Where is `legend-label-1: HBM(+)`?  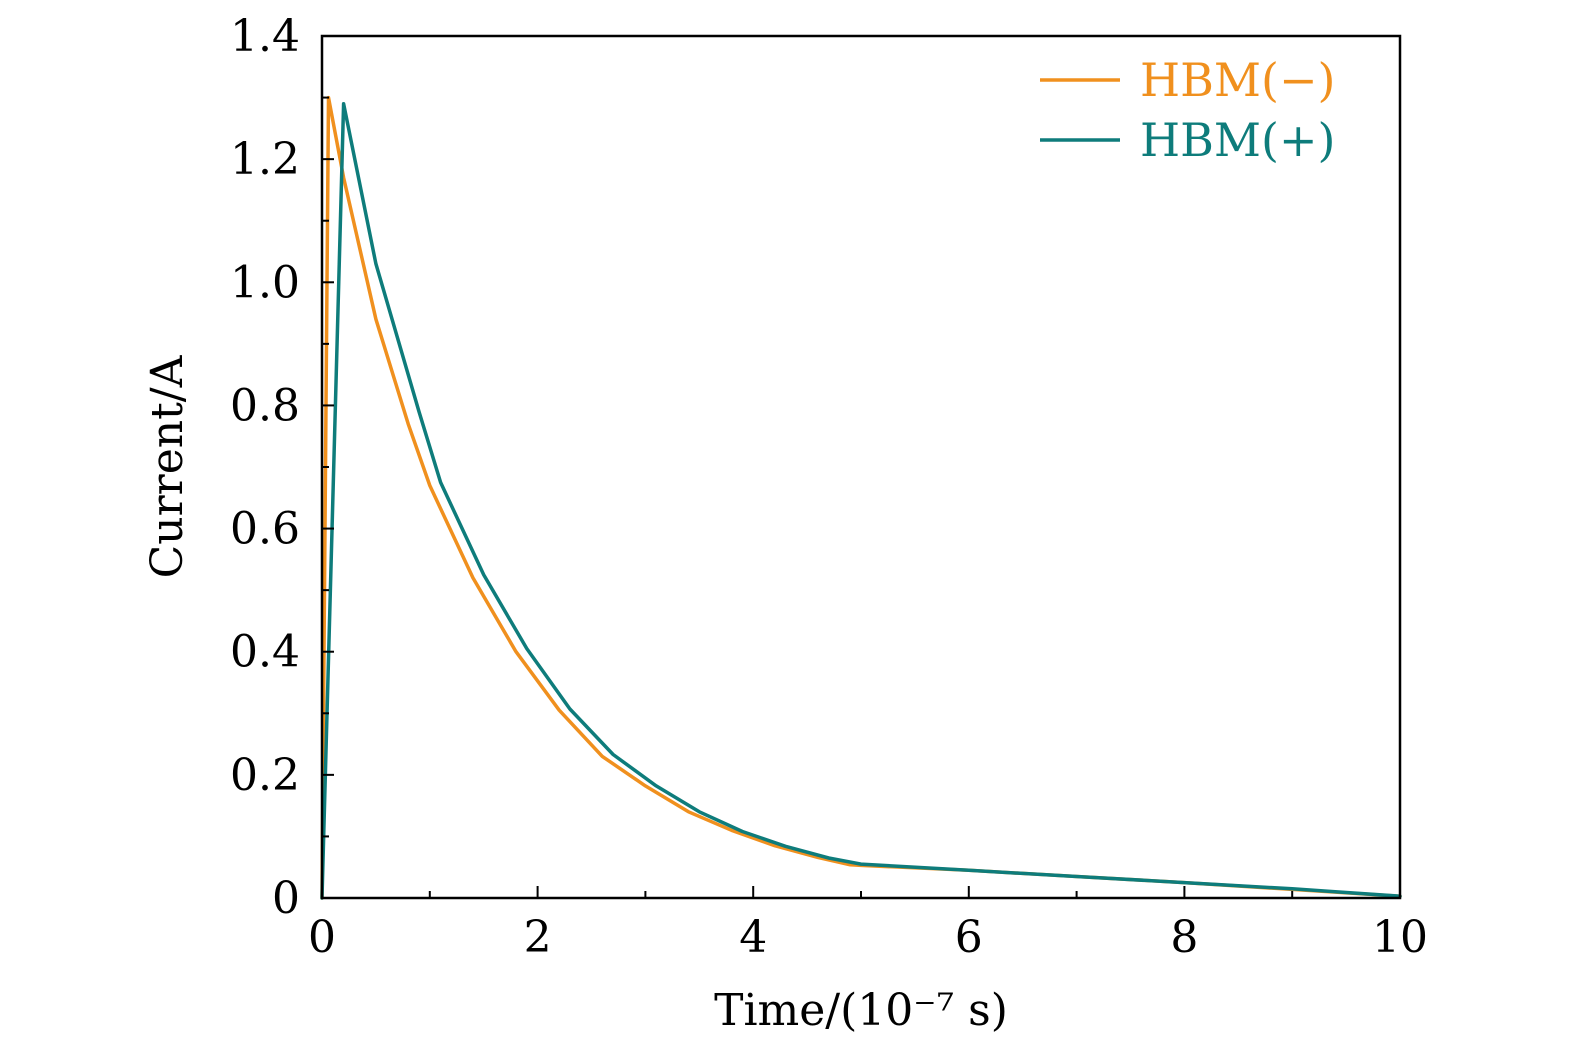 legend-label-1: HBM(+) is located at coordinates (1237, 140).